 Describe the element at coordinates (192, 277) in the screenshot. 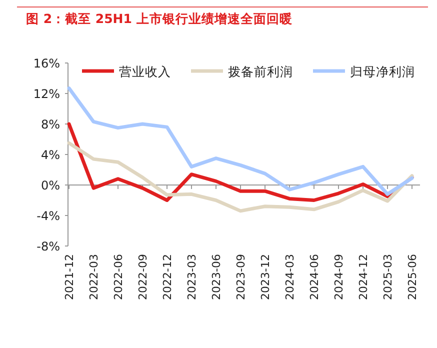

I see `x-tick-label: 2023-03` at that location.